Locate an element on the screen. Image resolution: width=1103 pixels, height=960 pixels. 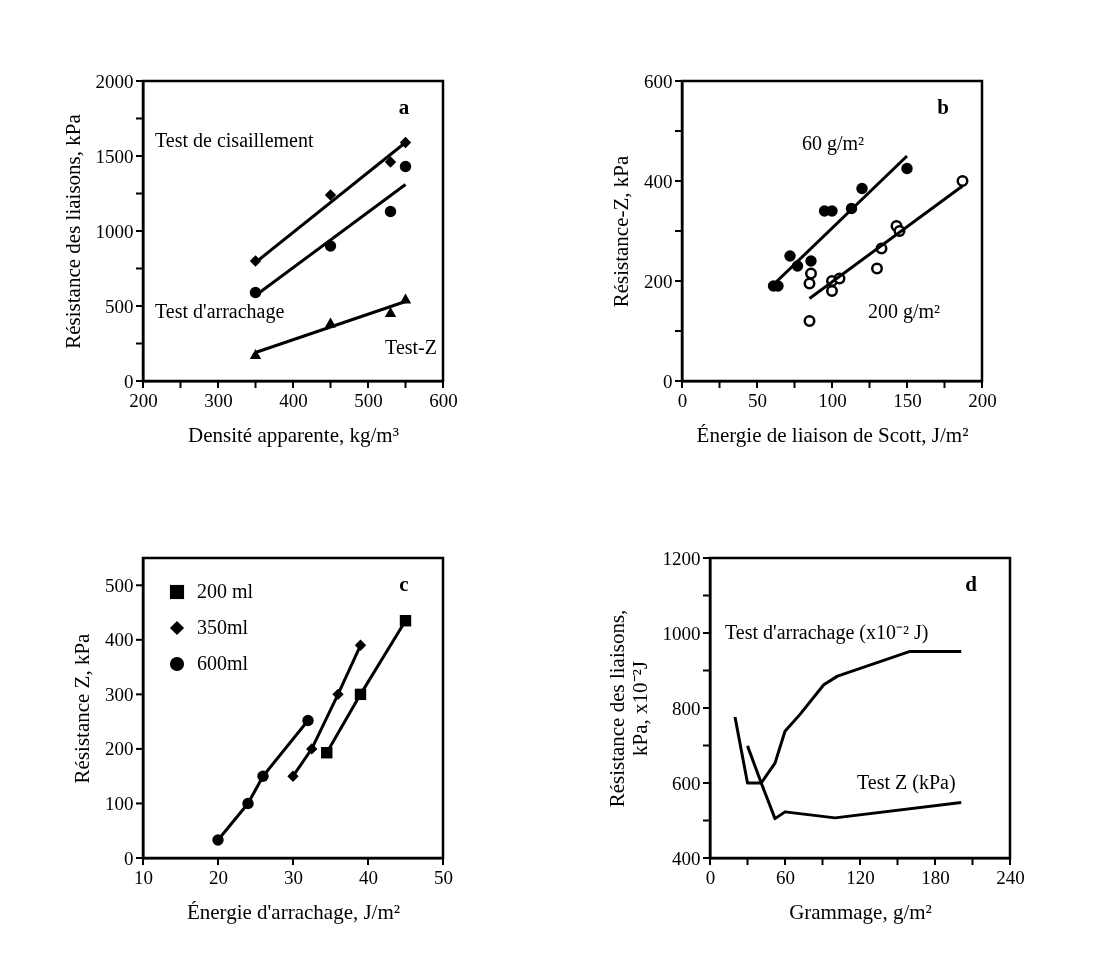
x-tick-label: 500 is located at coordinates (368, 400).